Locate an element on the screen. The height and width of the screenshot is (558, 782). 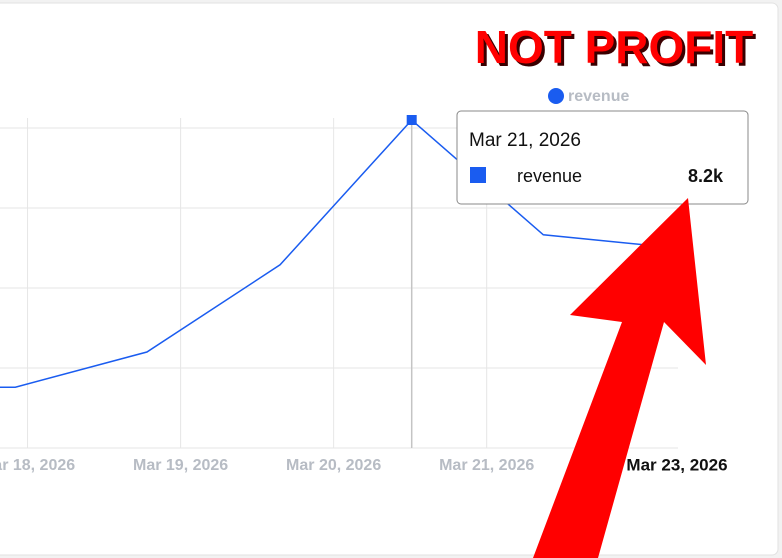
tooltip-swatch is located at coordinates (478, 175).